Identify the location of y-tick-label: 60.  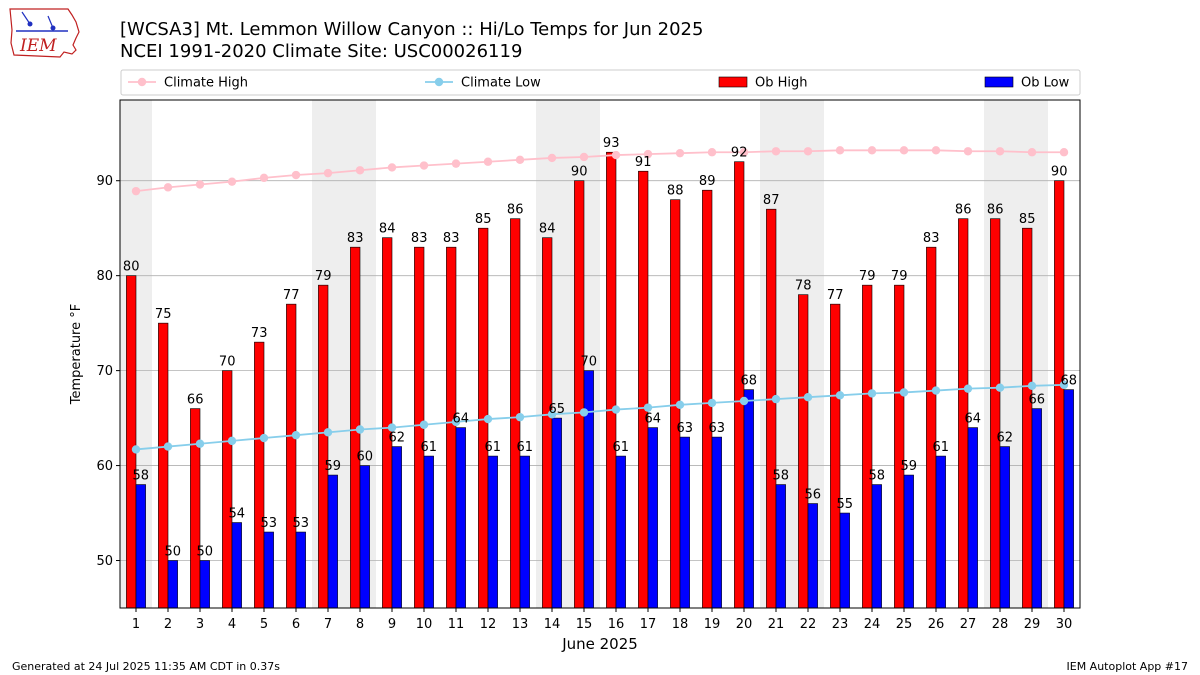
(104, 466).